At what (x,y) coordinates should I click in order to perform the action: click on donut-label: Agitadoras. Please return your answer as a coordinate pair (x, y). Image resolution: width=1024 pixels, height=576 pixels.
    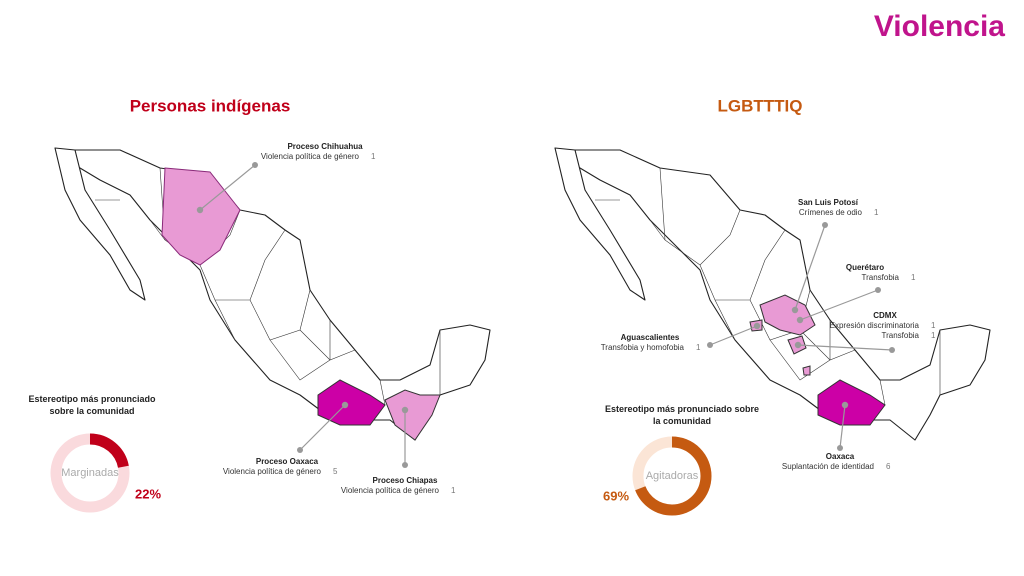
    Looking at the image, I should click on (672, 476).